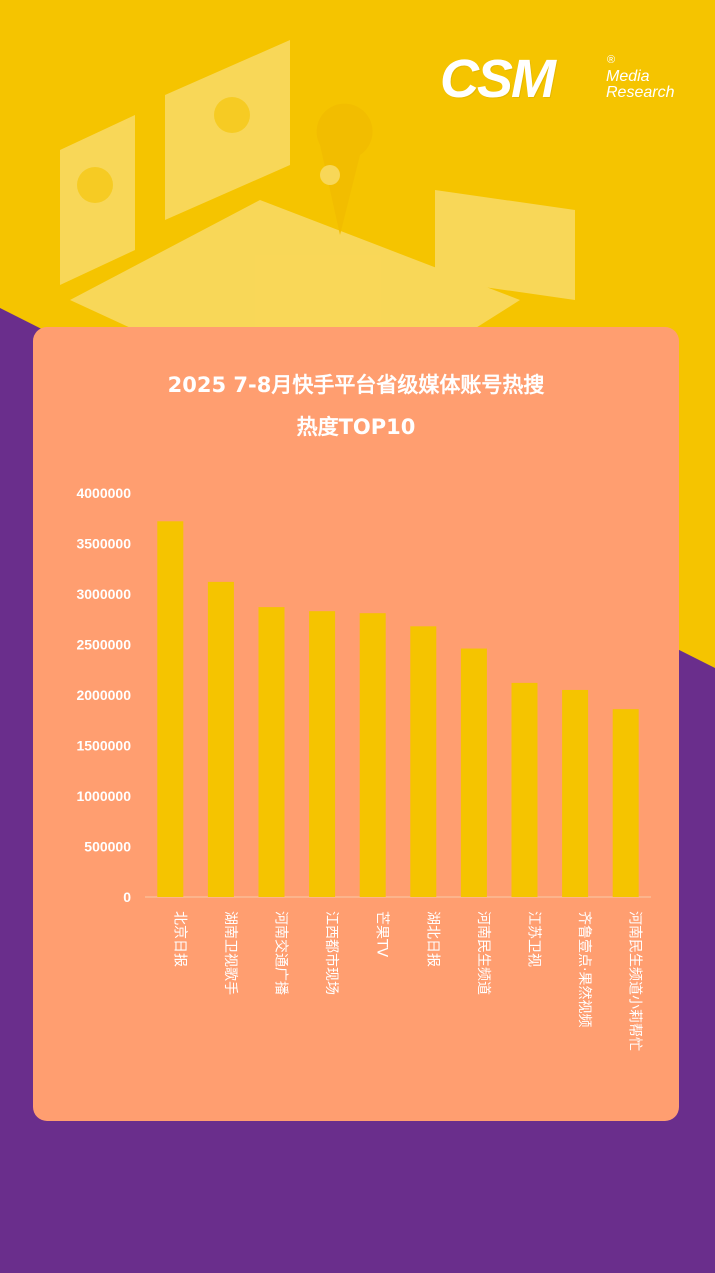 This screenshot has width=715, height=1273. What do you see at coordinates (640, 92) in the screenshot?
I see `logo-research-text: Research` at bounding box center [640, 92].